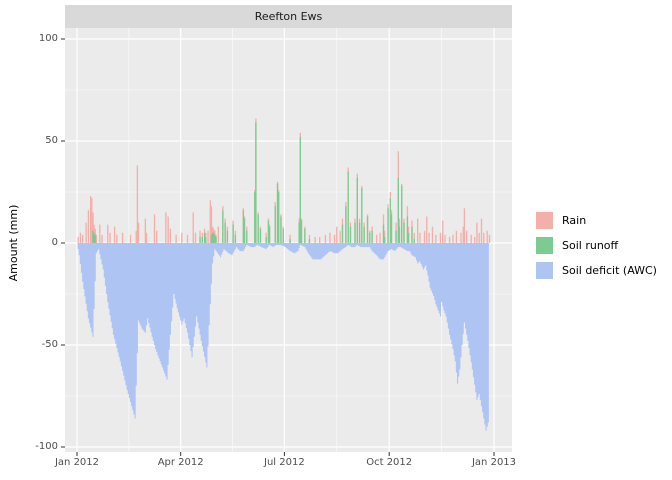 This screenshot has width=672, height=480. Describe the element at coordinates (54, 242) in the screenshot. I see `y-tick-label: 0` at that location.